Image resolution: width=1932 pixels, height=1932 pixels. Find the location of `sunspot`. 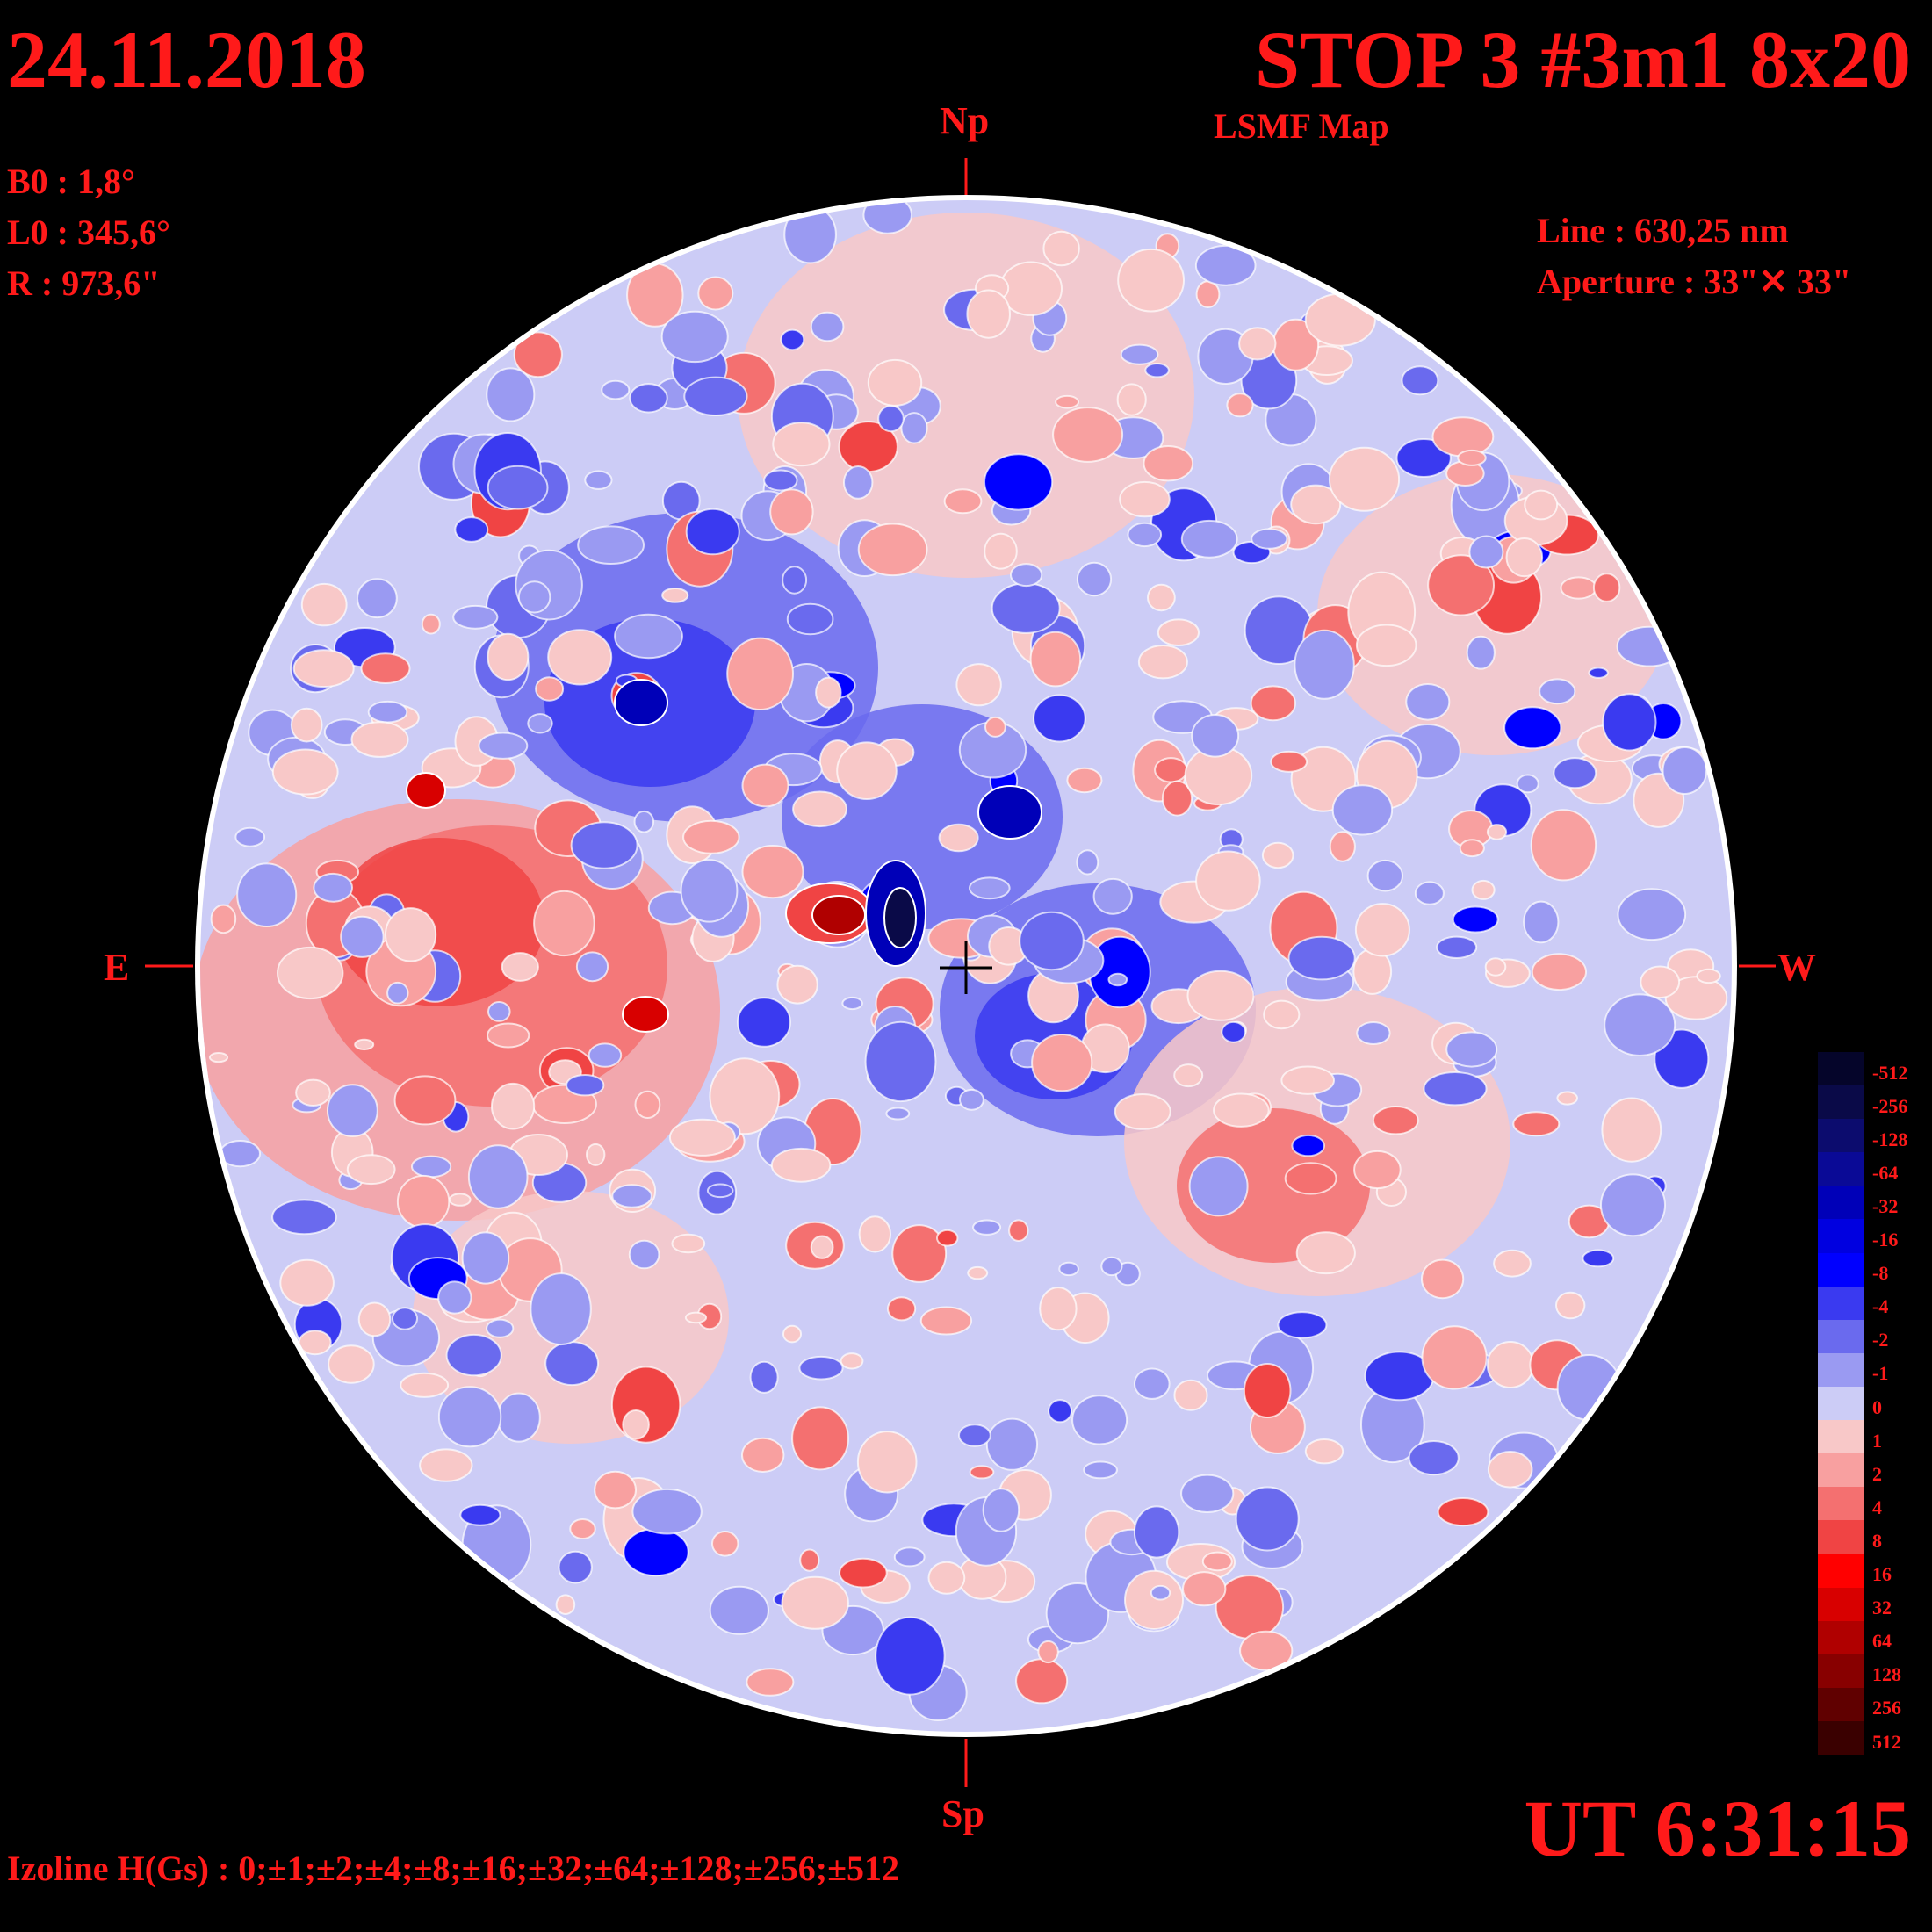

sunspot is located at coordinates (839, 915).